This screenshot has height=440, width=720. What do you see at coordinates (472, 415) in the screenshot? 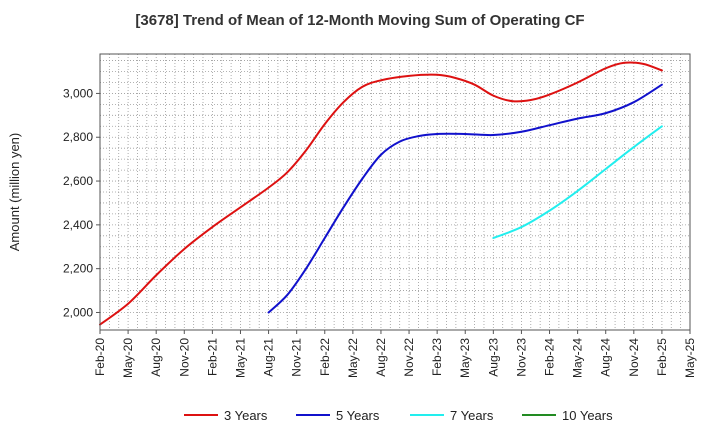
I see `legend-label: 7 Years` at bounding box center [472, 415].